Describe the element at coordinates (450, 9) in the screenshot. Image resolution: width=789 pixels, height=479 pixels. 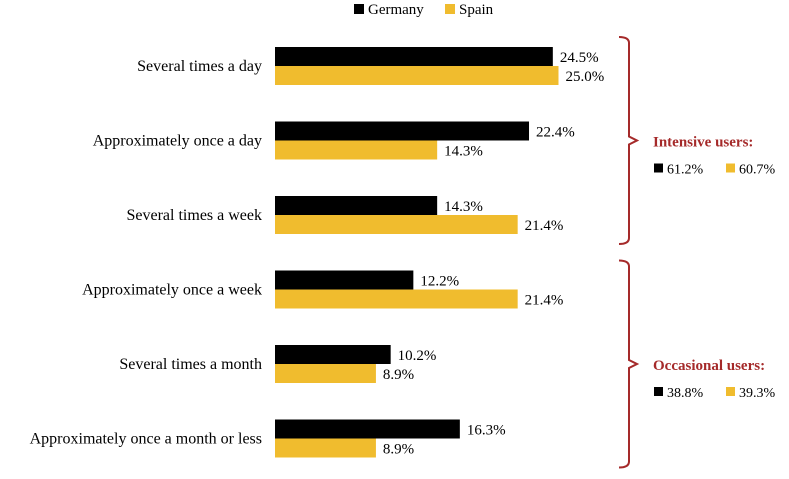
I see `legend-swatch-spain` at that location.